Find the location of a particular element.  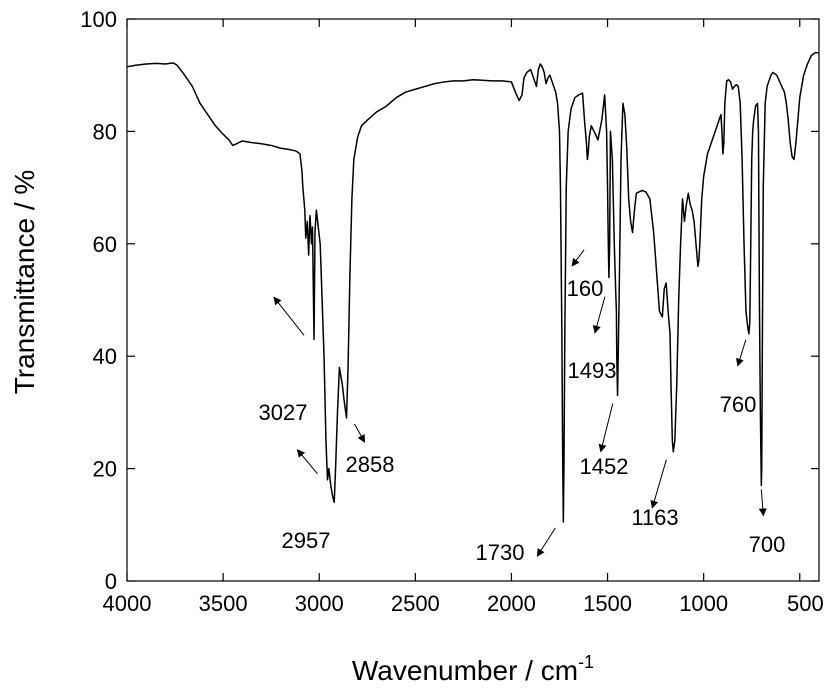

peak-label: 760 is located at coordinates (738, 404).